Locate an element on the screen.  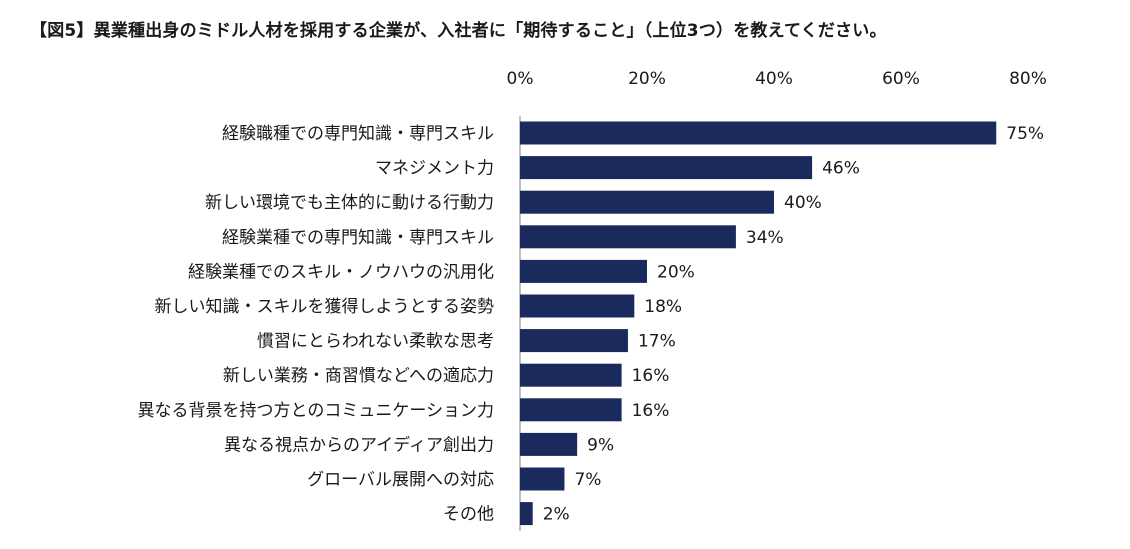
category-label: その他 is located at coordinates (468, 515).